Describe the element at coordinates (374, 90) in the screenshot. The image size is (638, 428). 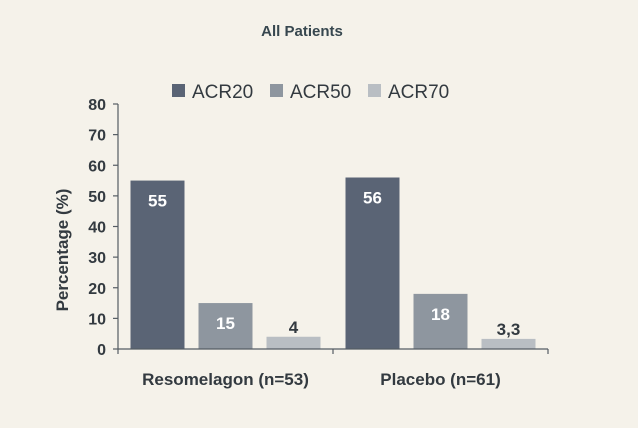
I see `legend-swatch-acr70` at that location.